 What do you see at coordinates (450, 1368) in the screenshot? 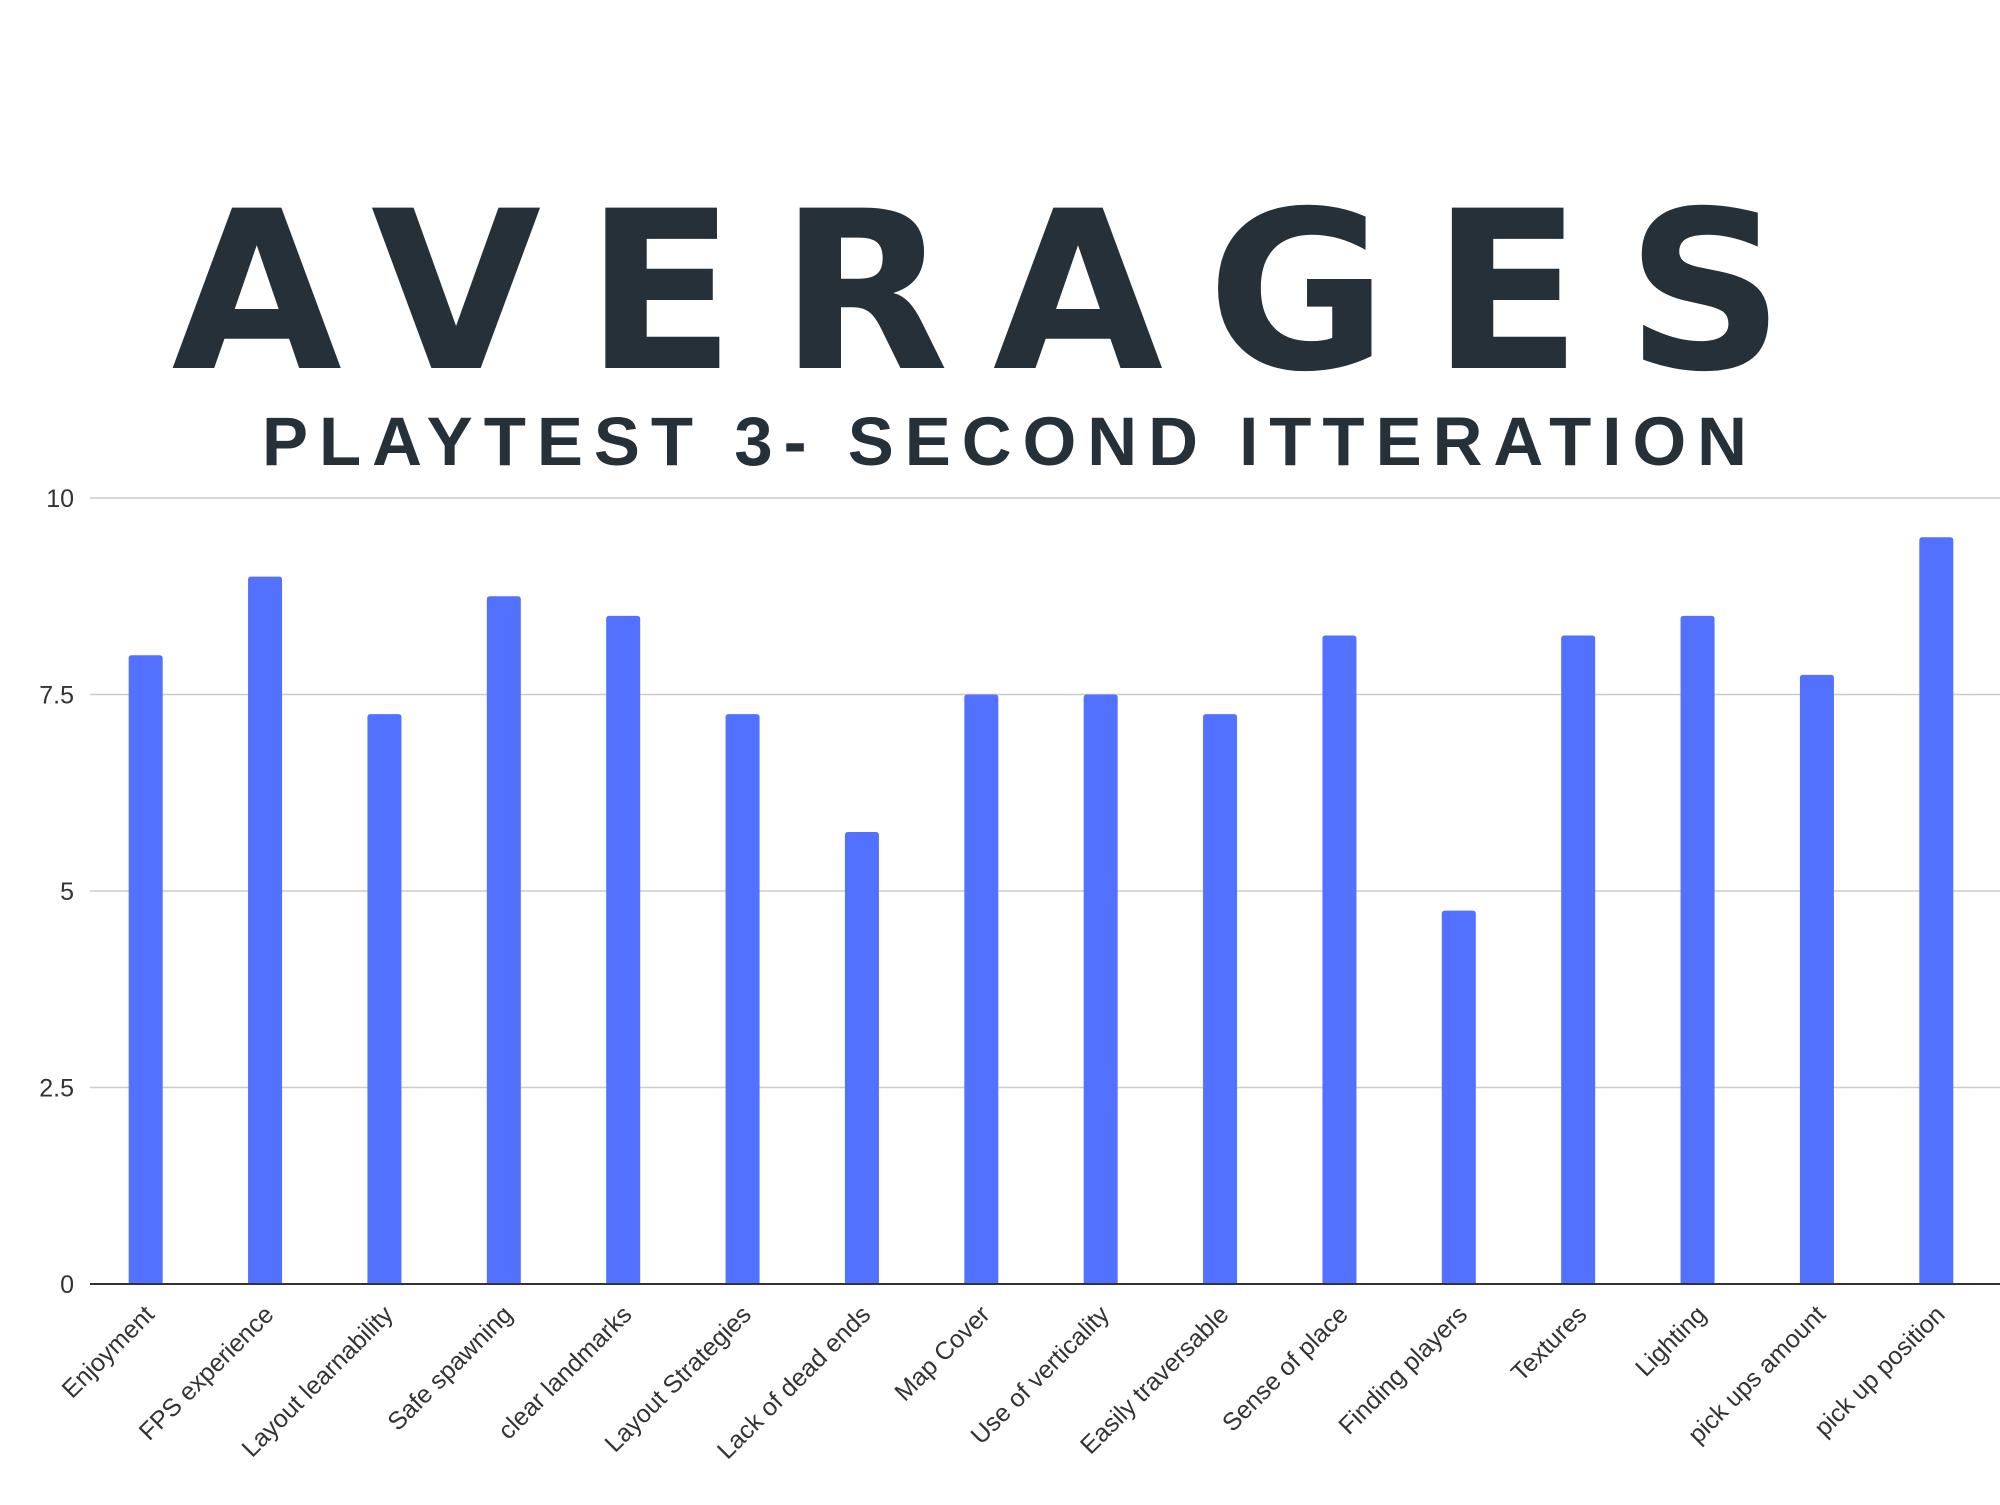
I see `x-tick-label: Safe spawning` at bounding box center [450, 1368].